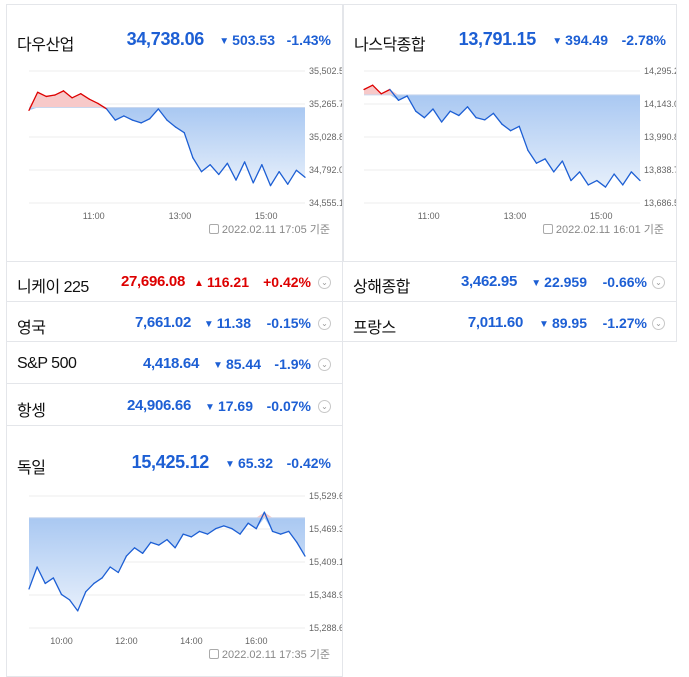  What do you see at coordinates (165, 39) in the screenshot?
I see `index-value: 34,738.06` at bounding box center [165, 39].